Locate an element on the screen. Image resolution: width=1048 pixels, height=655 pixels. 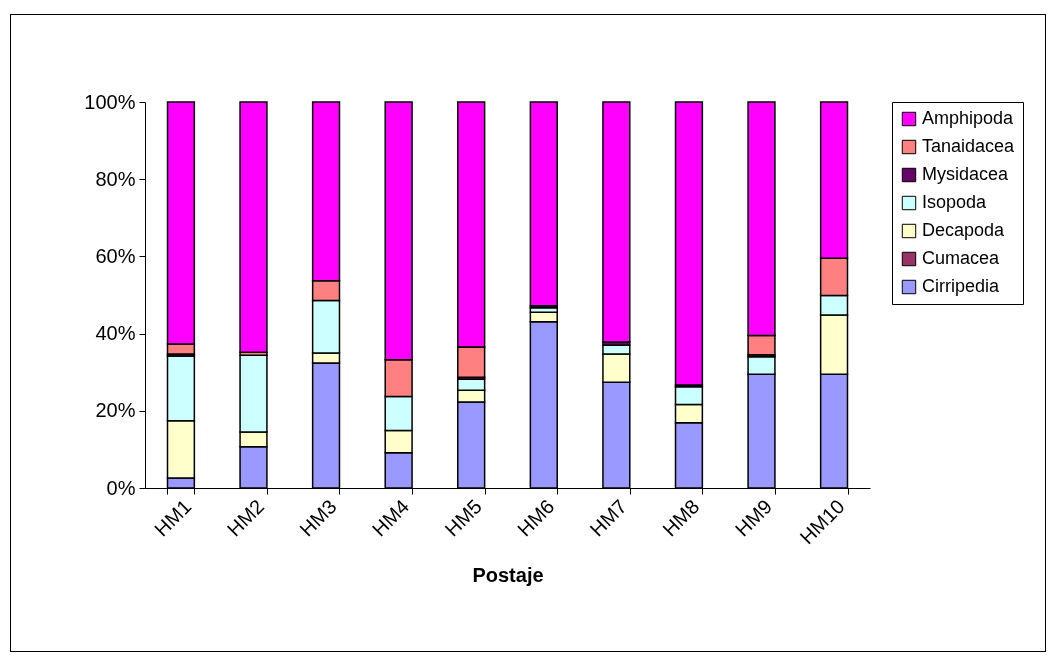
y-tick-label: 40% is located at coordinates (115, 333).